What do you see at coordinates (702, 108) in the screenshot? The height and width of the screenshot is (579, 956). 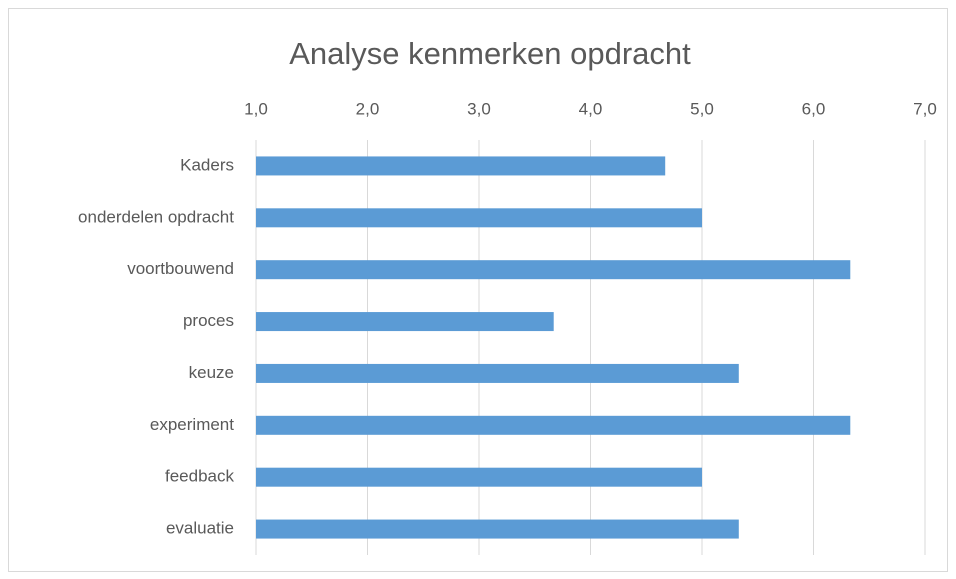 I see `x-tick-label: 5,0` at bounding box center [702, 108].